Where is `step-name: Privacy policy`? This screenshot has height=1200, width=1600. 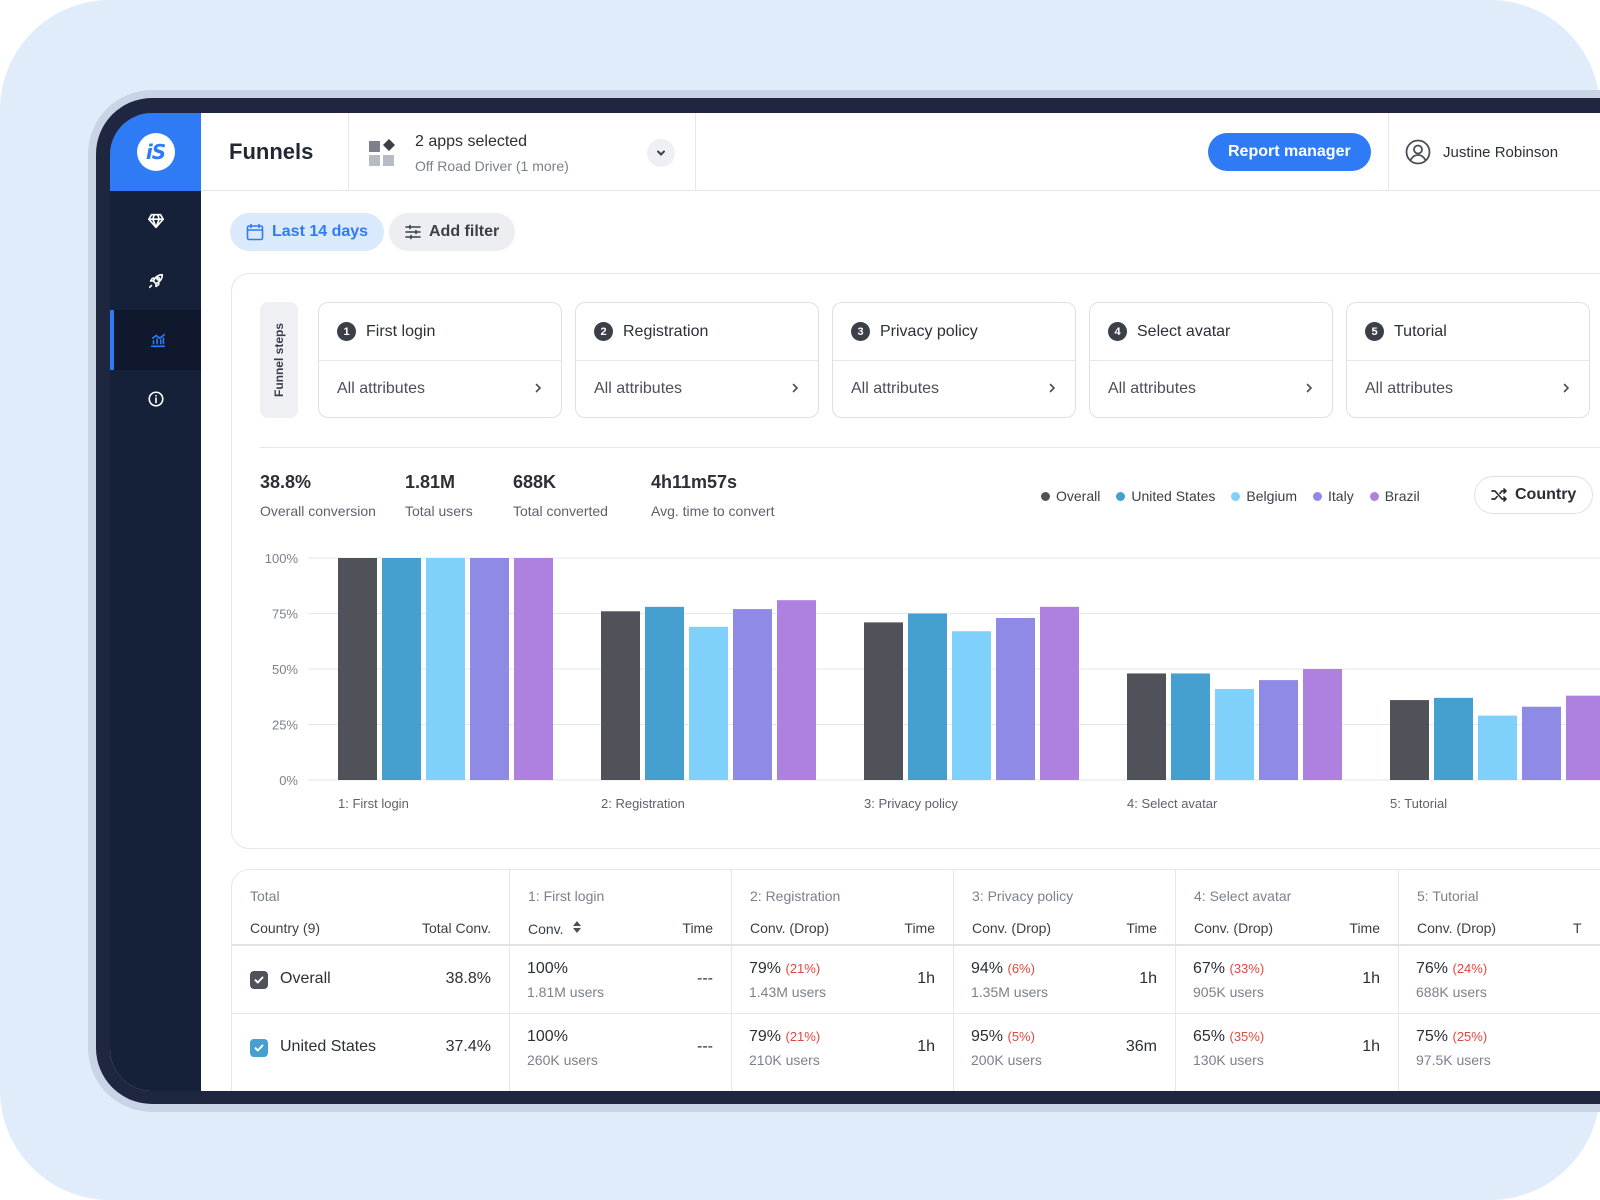 step-name: Privacy policy is located at coordinates (929, 331).